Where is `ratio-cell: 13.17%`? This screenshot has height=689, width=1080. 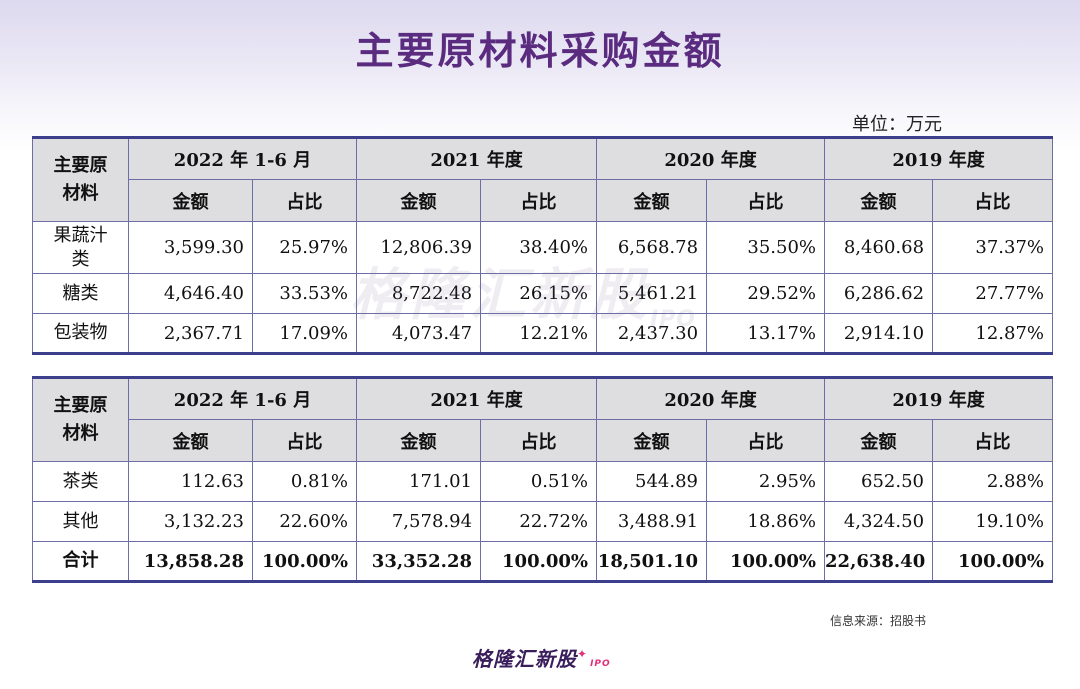
ratio-cell: 13.17% is located at coordinates (766, 333).